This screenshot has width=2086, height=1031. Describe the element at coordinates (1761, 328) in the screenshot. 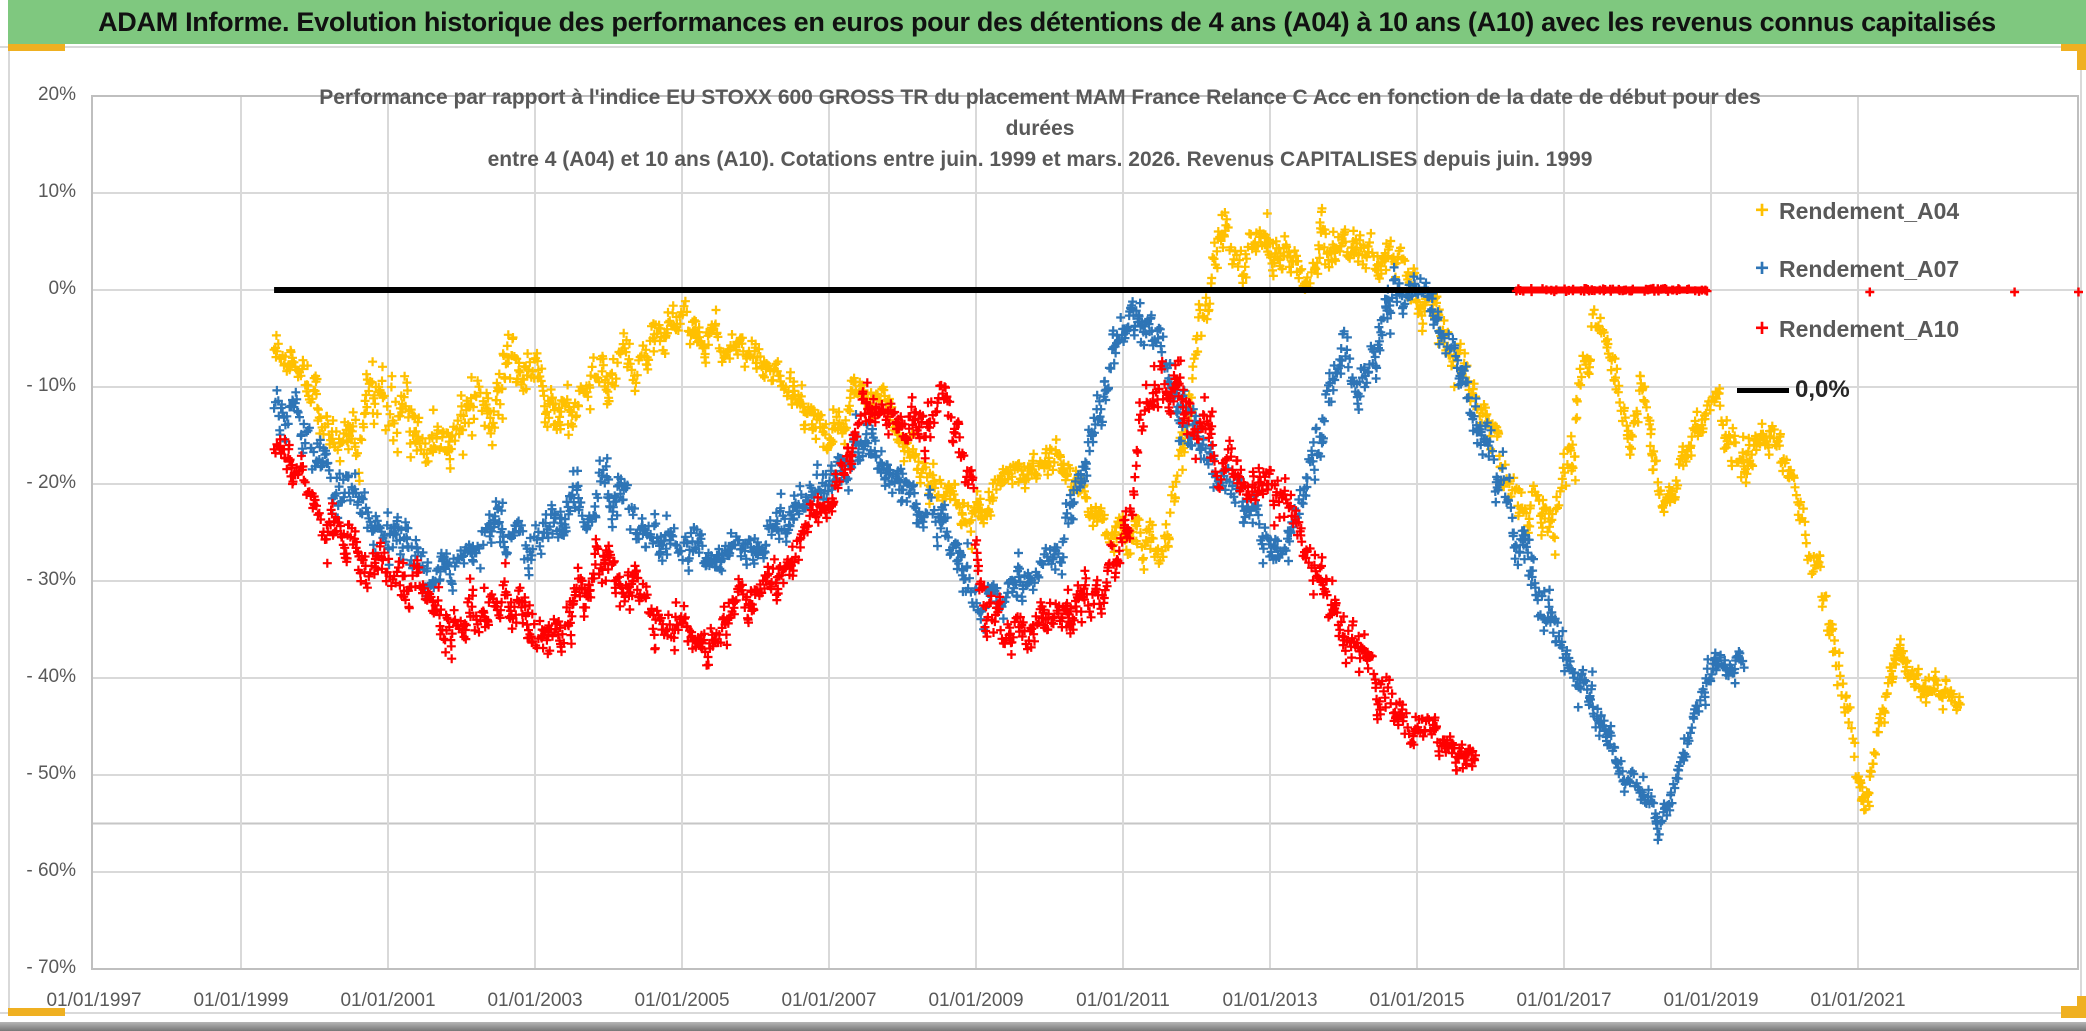

I see `a10-plus-marker-icon: +` at that location.